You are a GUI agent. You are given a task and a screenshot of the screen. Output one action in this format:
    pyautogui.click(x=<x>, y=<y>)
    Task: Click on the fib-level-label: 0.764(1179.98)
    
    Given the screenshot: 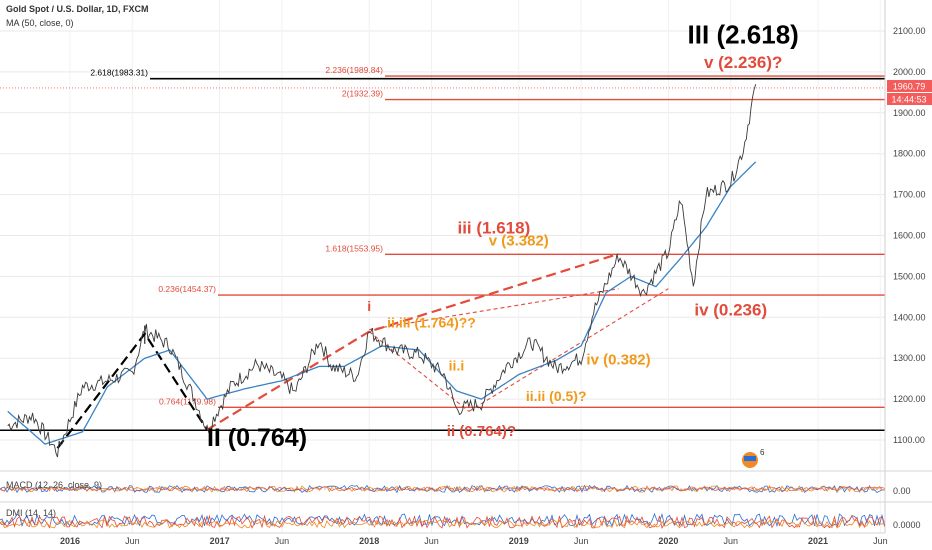 What is the action you would take?
    pyautogui.click(x=187, y=401)
    